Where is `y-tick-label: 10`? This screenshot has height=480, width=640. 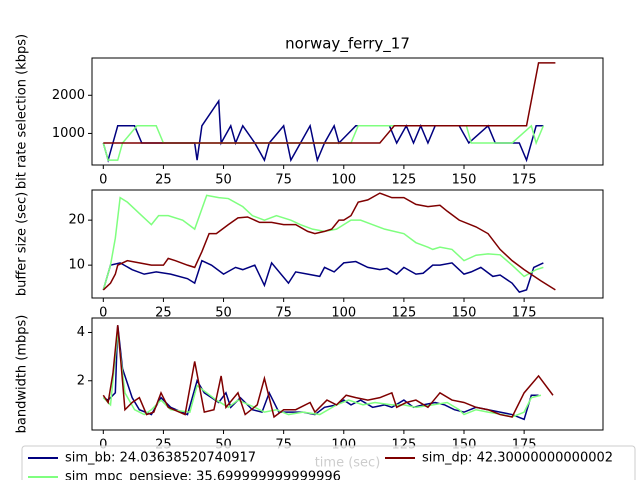 y-tick-label: 10 is located at coordinates (76, 265).